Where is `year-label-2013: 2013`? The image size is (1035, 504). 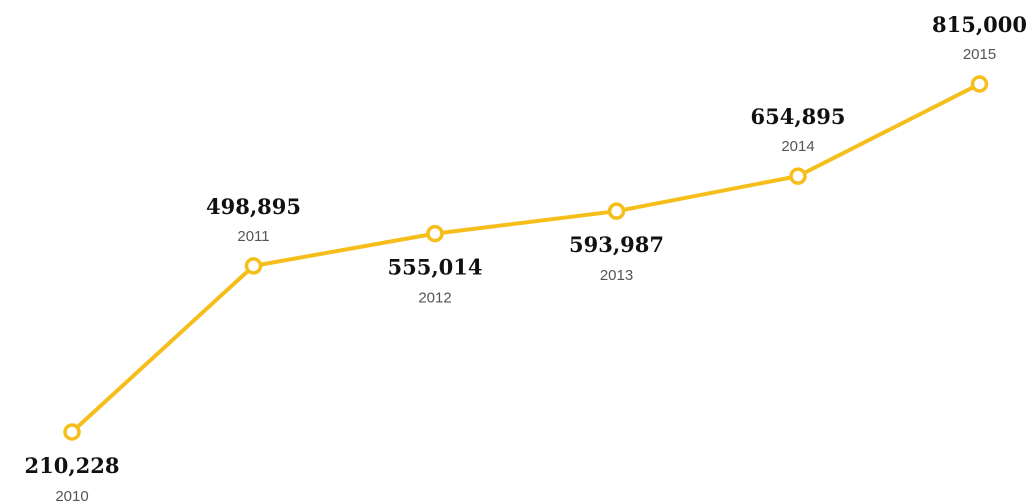
year-label-2013: 2013 is located at coordinates (616, 275).